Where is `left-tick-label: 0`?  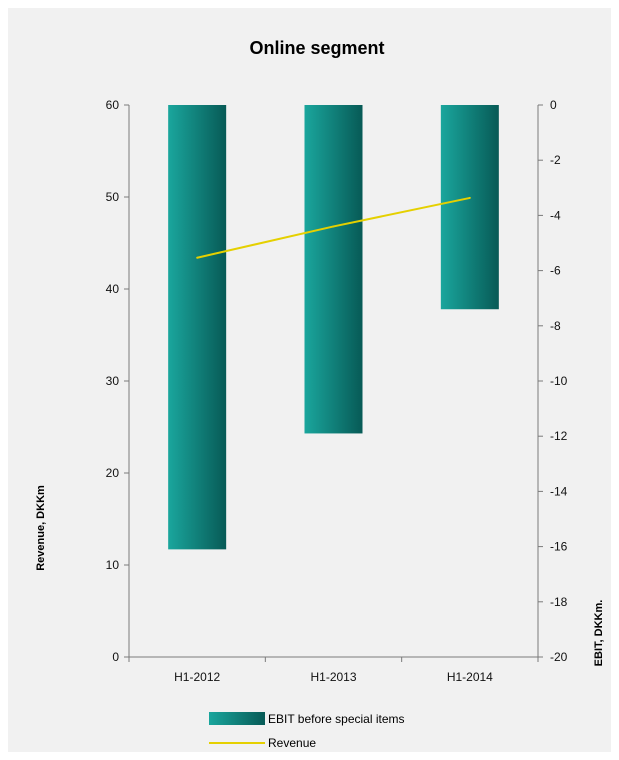
left-tick-label: 0 is located at coordinates (115, 657).